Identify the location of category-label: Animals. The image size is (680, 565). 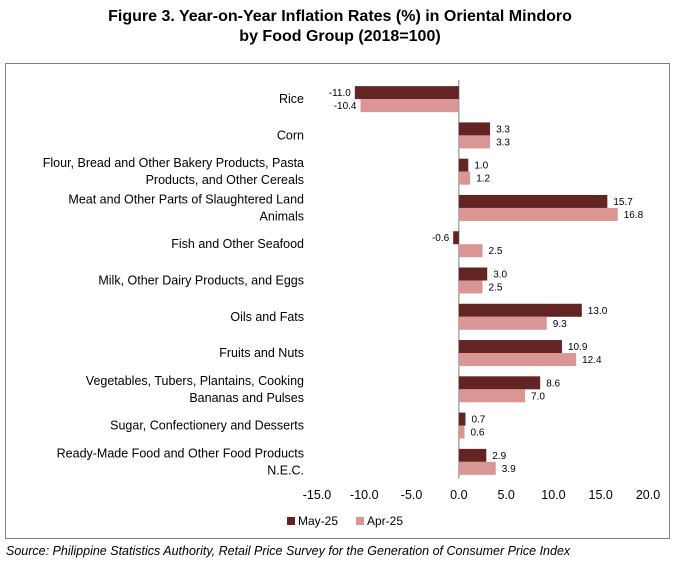
(282, 216).